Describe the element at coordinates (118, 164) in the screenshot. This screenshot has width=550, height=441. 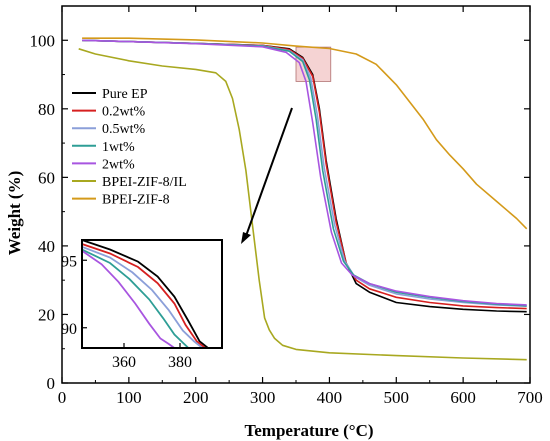
I see `legend-label-4: 2wt%` at that location.